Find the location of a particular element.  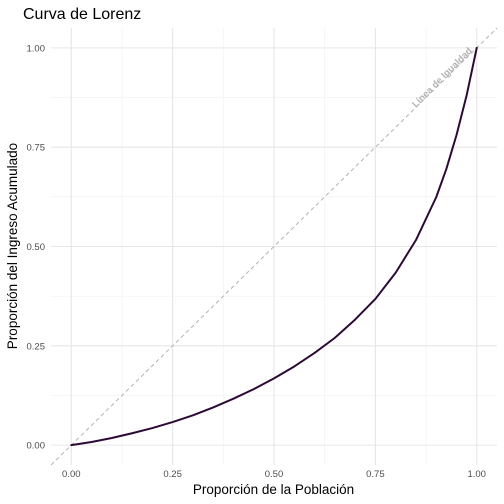

x-axis-ticks: 0.00 0.25 0.50 0.75 1.00 is located at coordinates (274, 474).